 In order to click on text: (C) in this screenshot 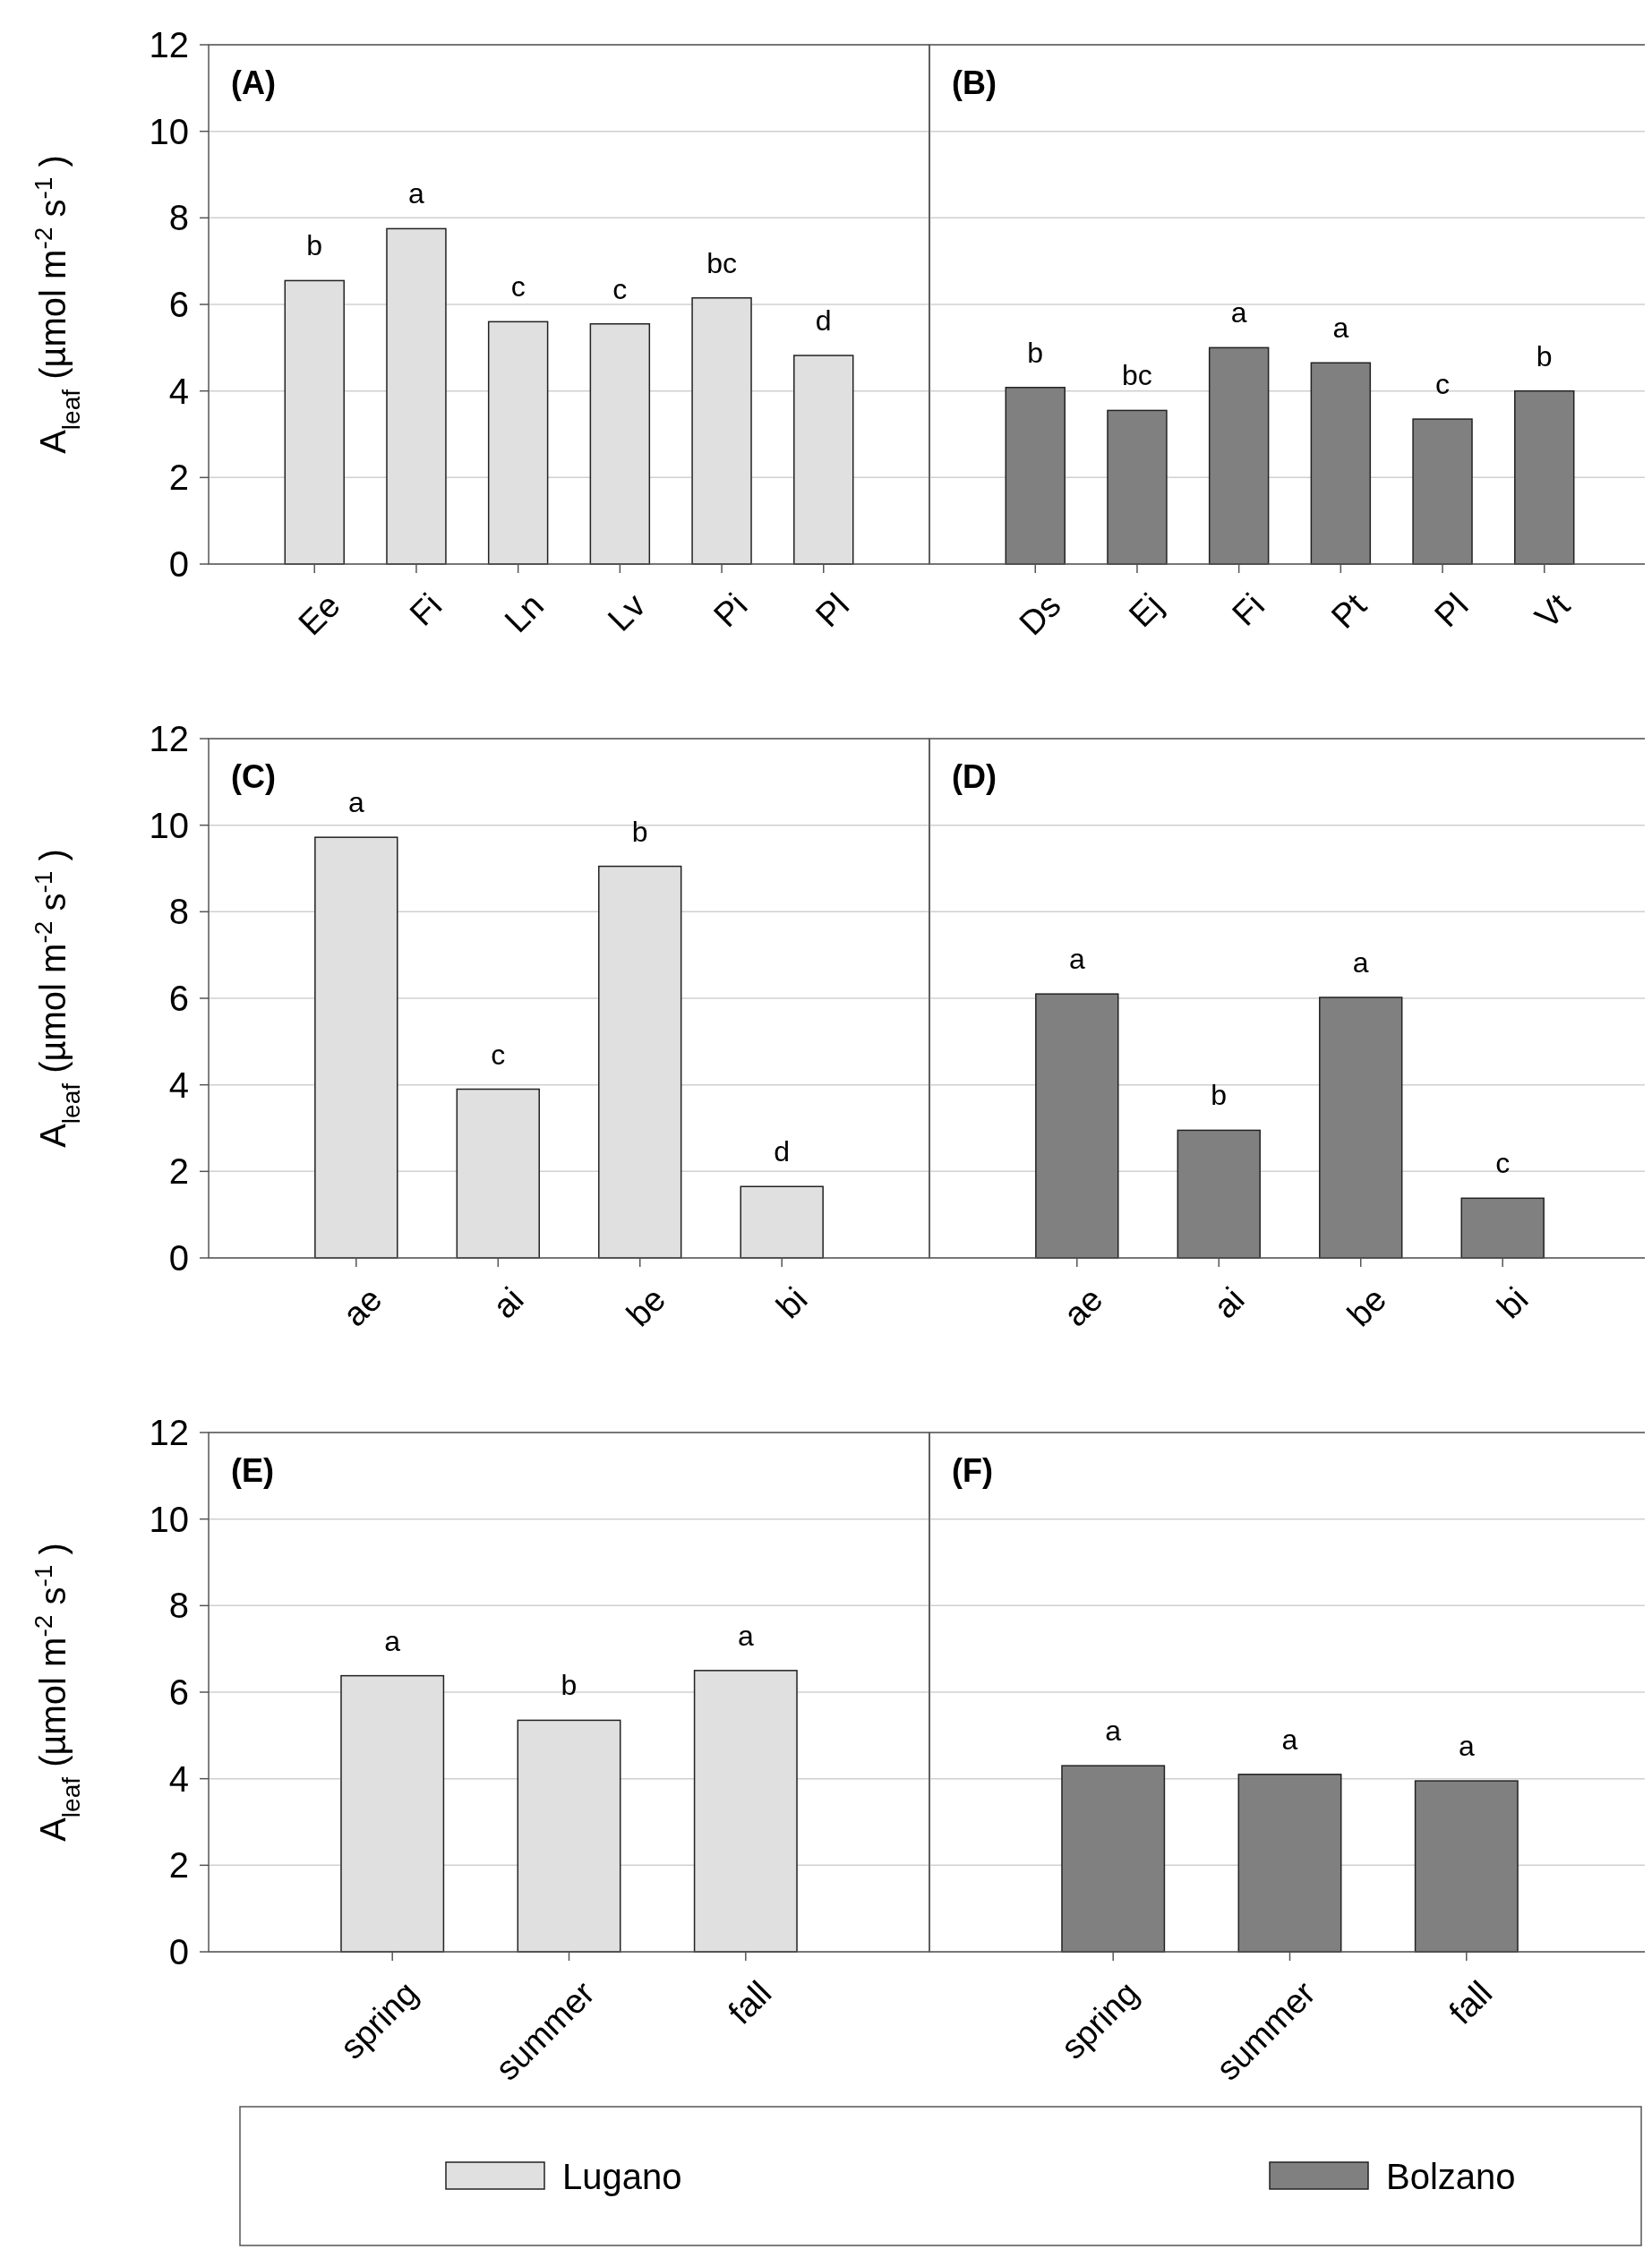, I will do `click(253, 776)`.